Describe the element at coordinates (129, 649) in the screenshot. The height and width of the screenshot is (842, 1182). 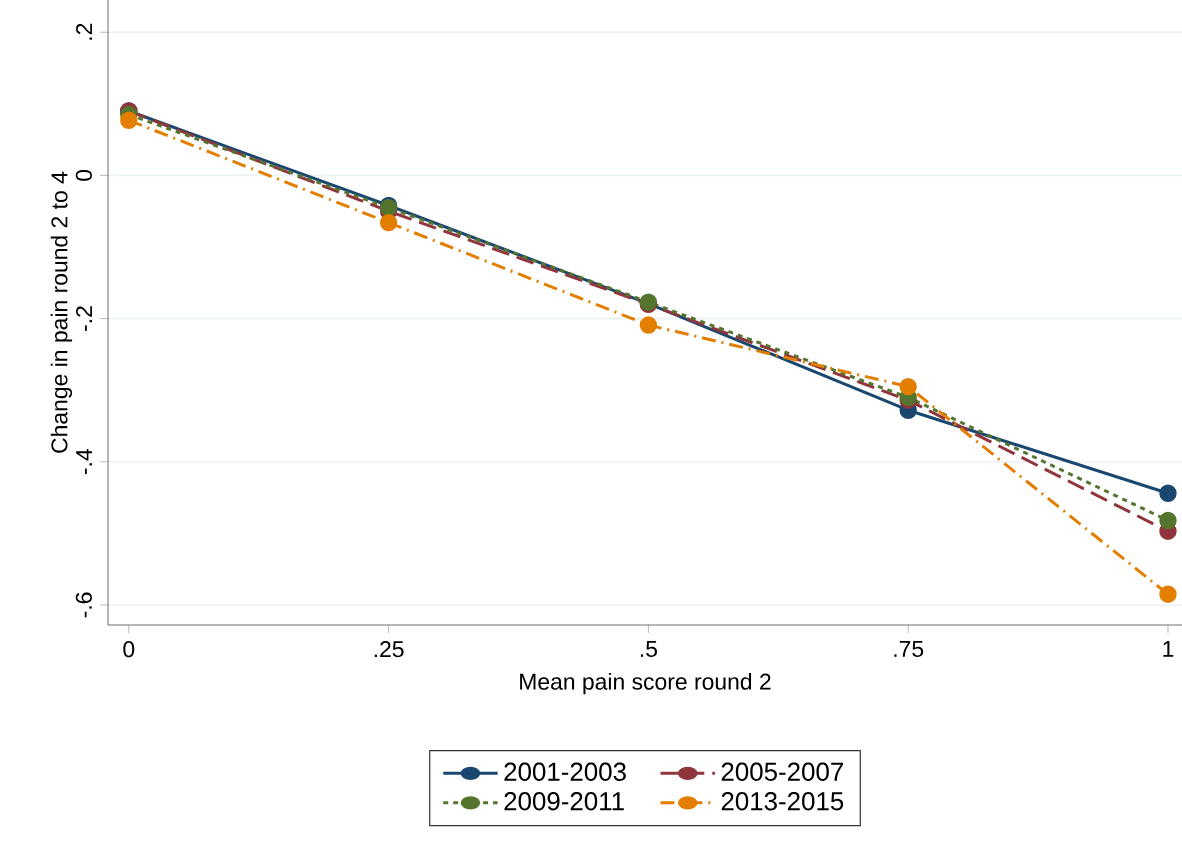
I see `x-tick-label: 0` at that location.